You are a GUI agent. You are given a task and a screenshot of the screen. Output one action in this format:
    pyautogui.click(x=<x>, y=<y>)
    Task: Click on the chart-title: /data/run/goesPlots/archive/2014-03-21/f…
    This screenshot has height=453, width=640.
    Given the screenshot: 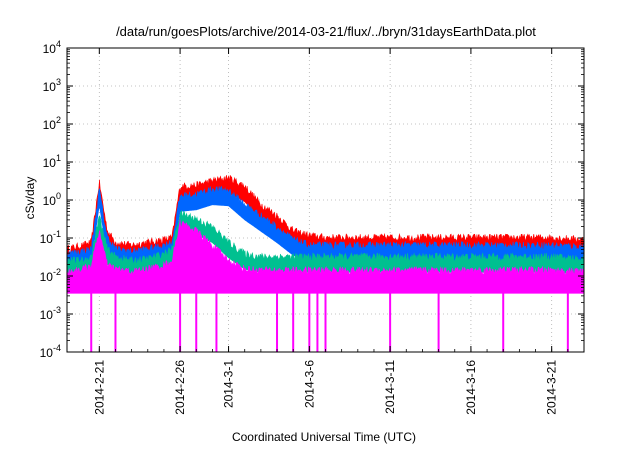 What is the action you would take?
    pyautogui.click(x=326, y=31)
    